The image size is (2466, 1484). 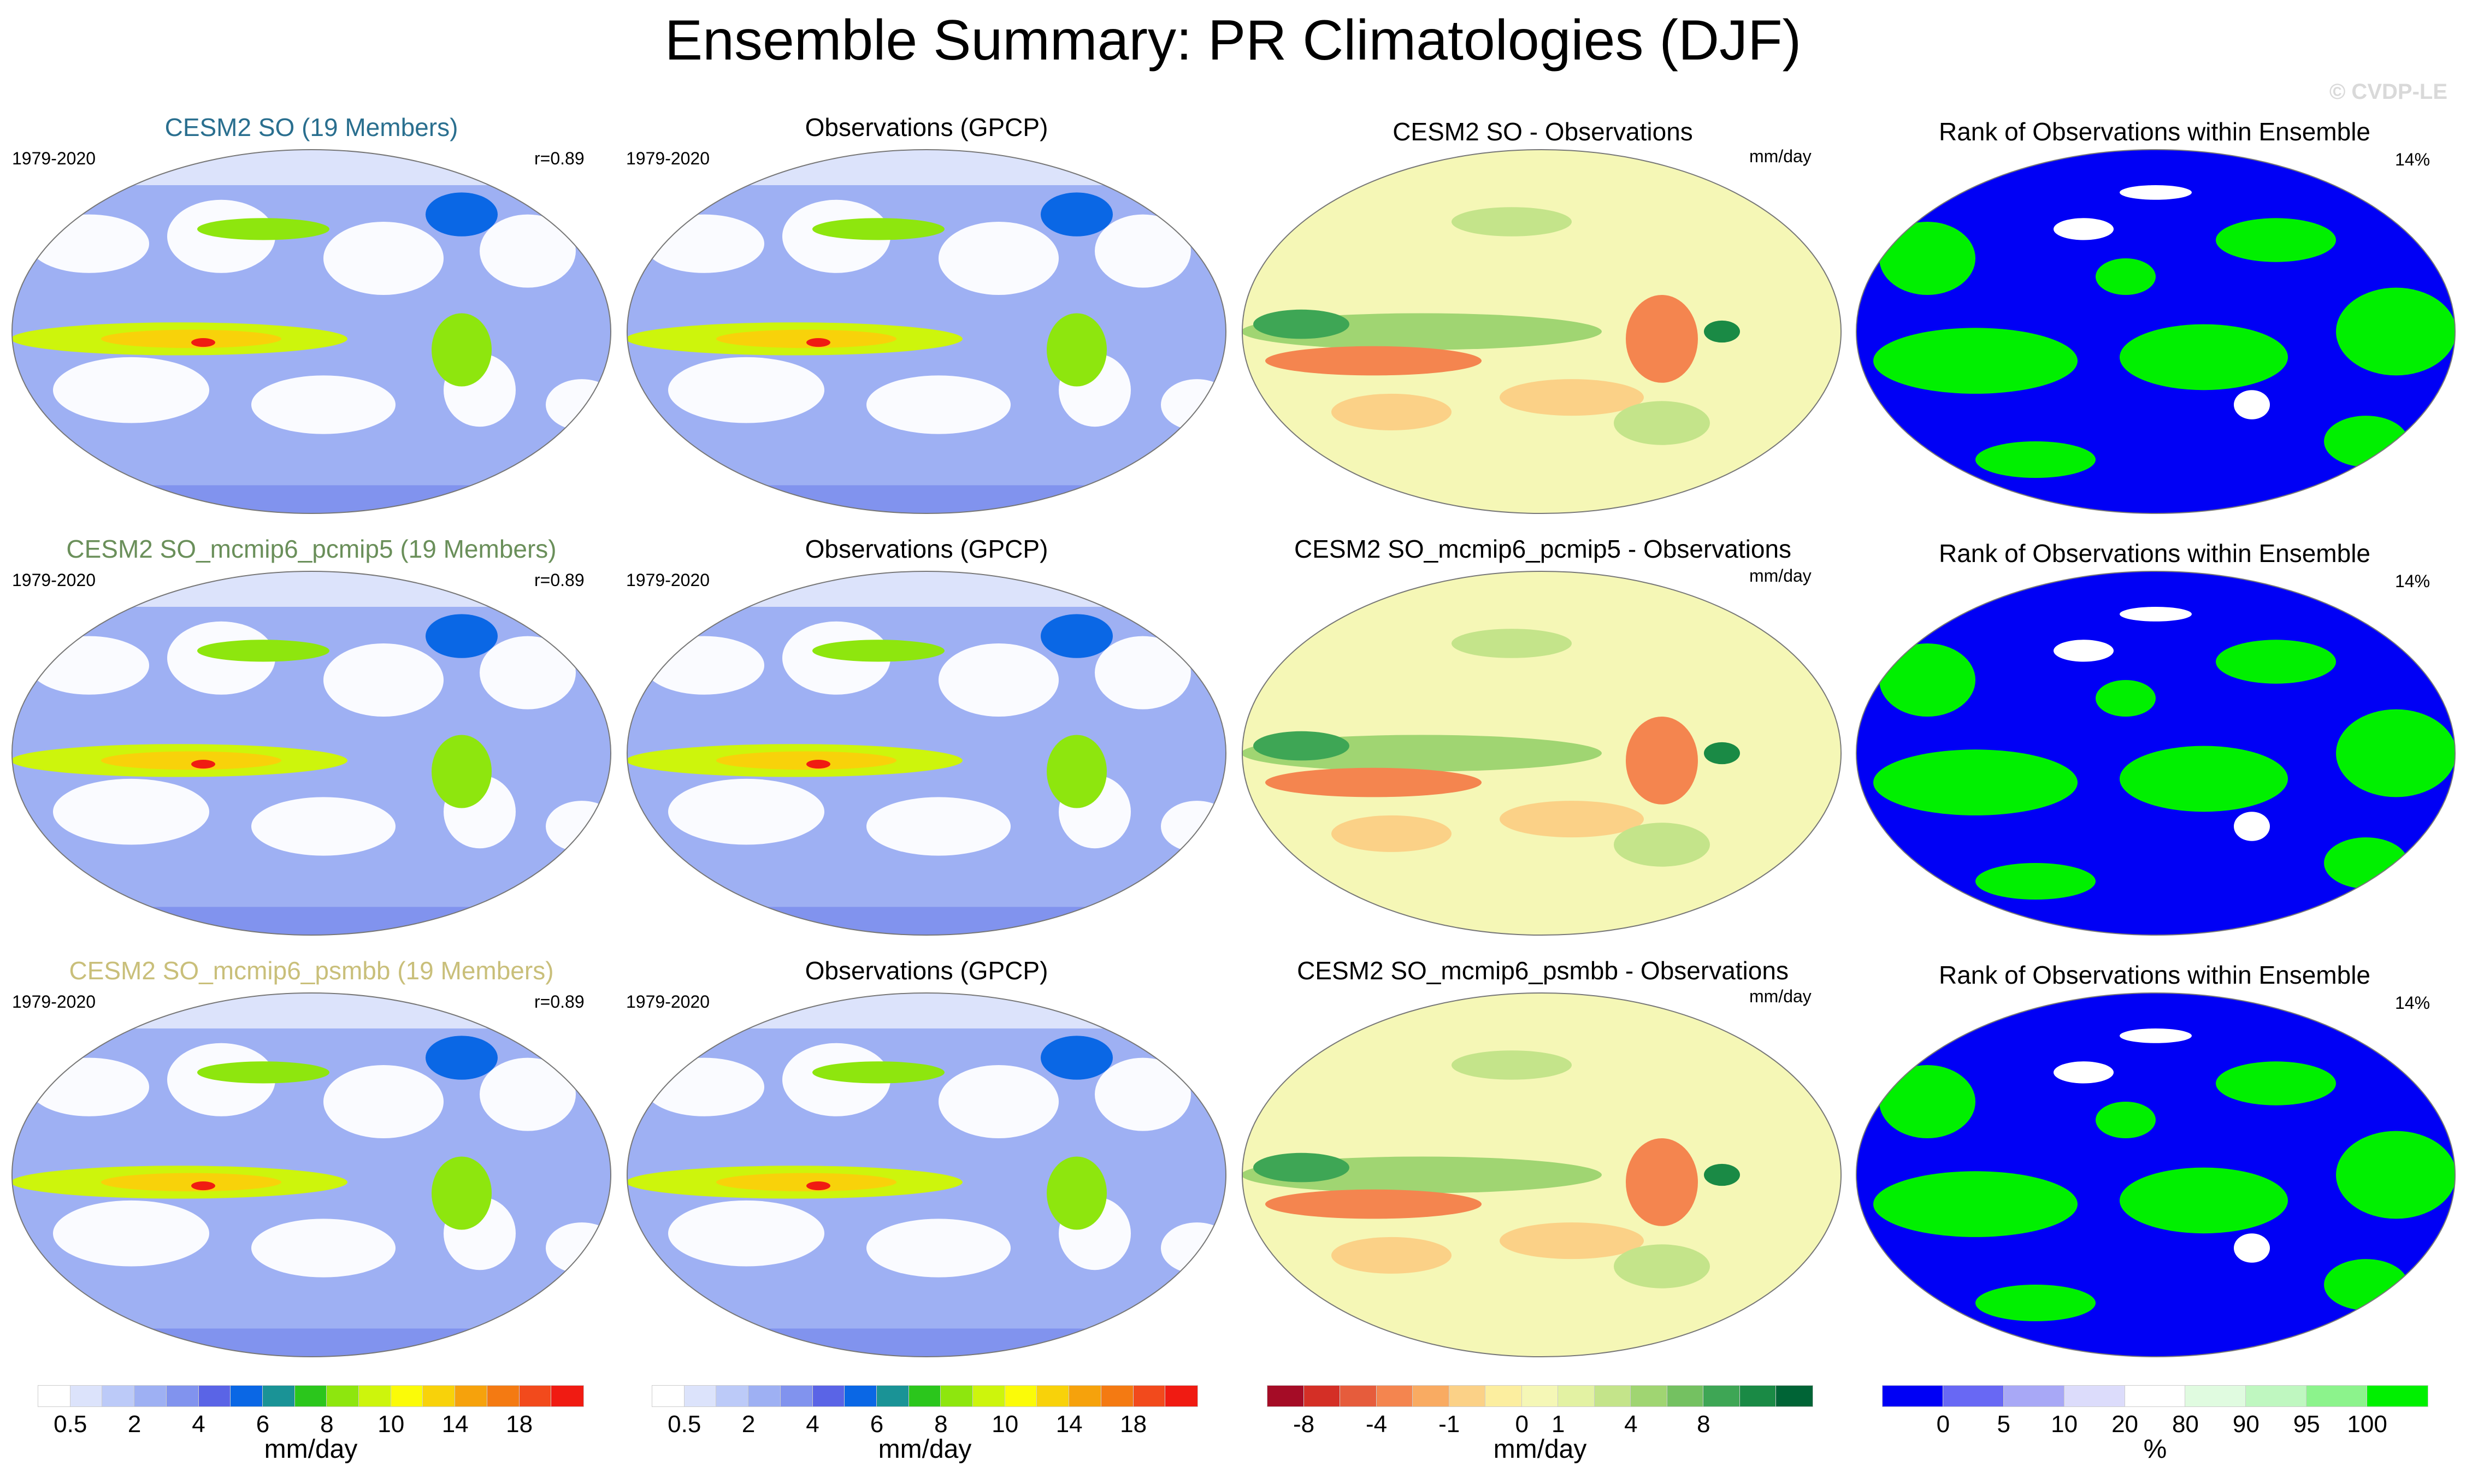 I want to click on obs-period-row2: 1979-2020, so click(x=668, y=580).